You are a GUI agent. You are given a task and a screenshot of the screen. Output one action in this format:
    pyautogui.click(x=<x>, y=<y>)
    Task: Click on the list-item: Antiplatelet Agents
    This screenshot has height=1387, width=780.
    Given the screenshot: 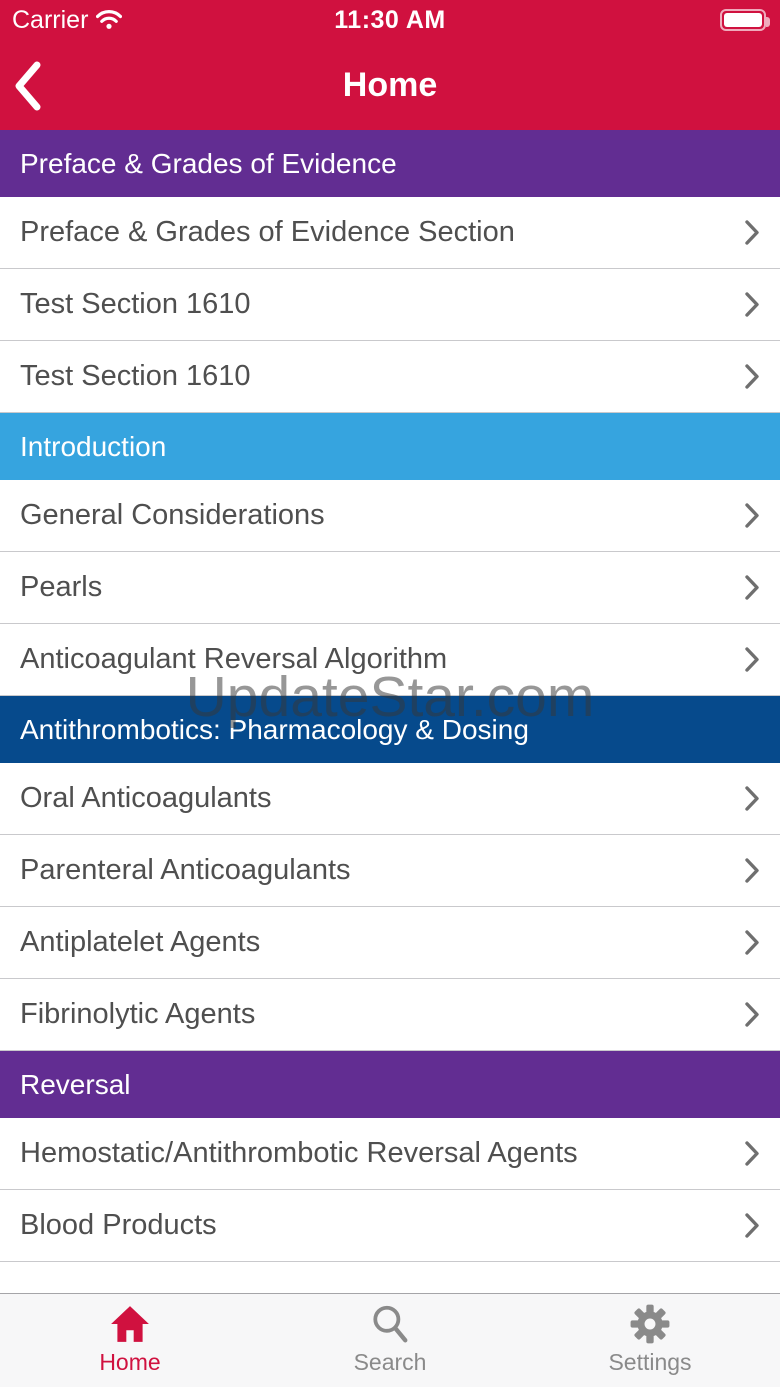 What is the action you would take?
    pyautogui.click(x=390, y=943)
    